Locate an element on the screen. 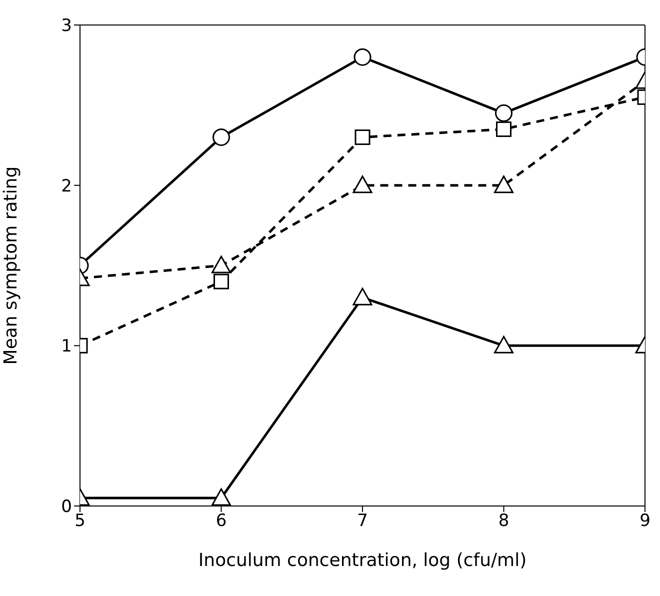 This screenshot has width=660, height=596. y-tick-label: 2 is located at coordinates (66, 186).